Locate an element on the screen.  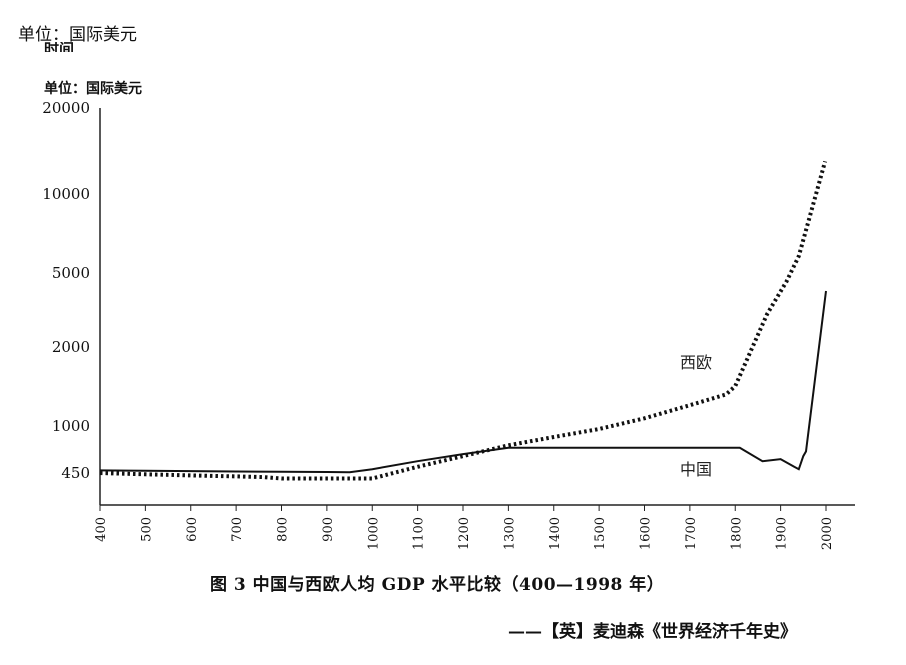
unit-label-inner: 单位：国际美元 is located at coordinates (93, 89).